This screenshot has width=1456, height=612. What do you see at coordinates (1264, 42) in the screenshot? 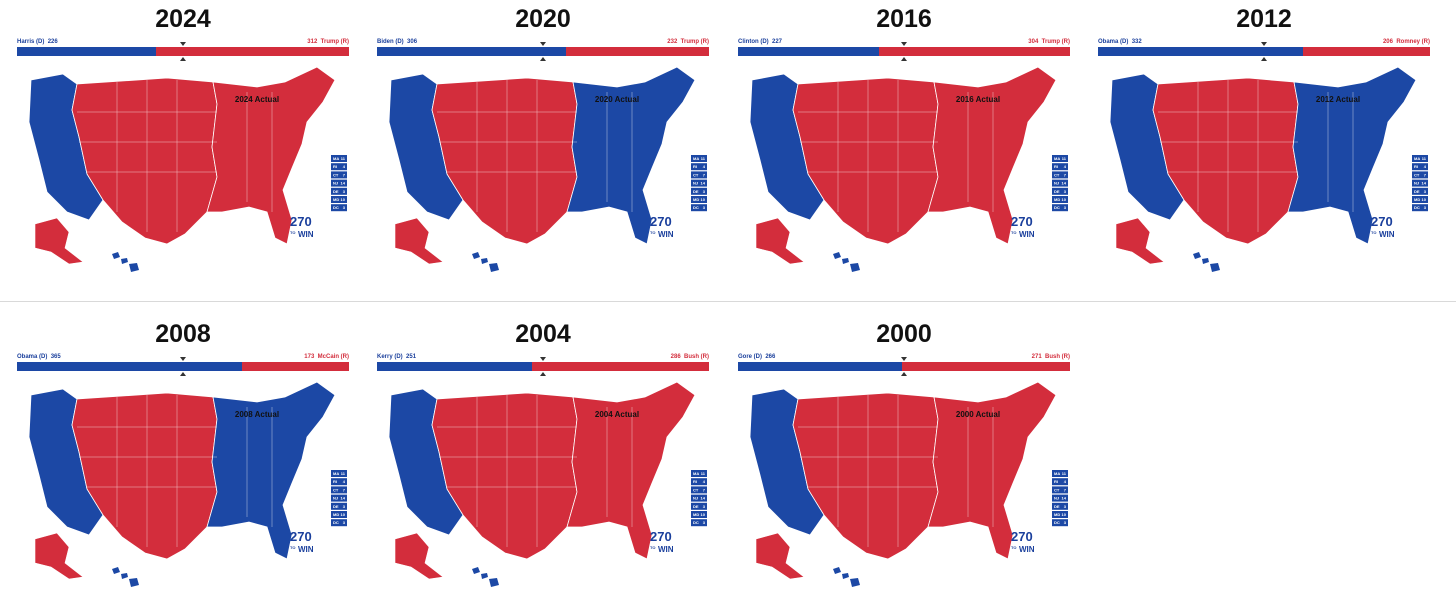
I see `bar-labels: Obama (D) 332 206 Romney (R)` at bounding box center [1264, 42].